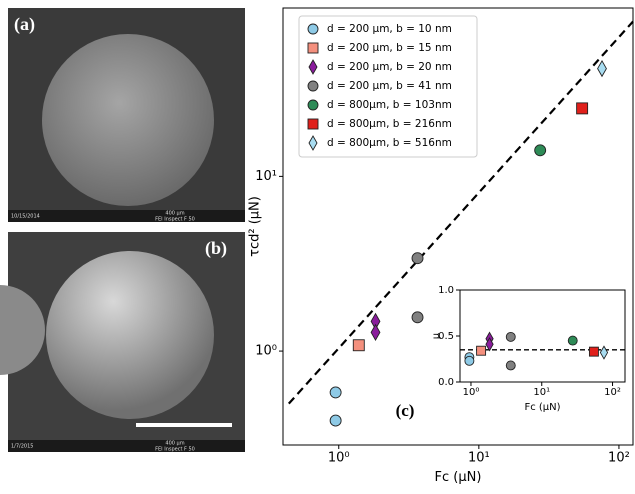 Image resolution: width=635 pixels, height=494 pixels. Describe the element at coordinates (389, 143) in the screenshot. I see `legend-label: d = 800μm, b = 516nm` at that location.